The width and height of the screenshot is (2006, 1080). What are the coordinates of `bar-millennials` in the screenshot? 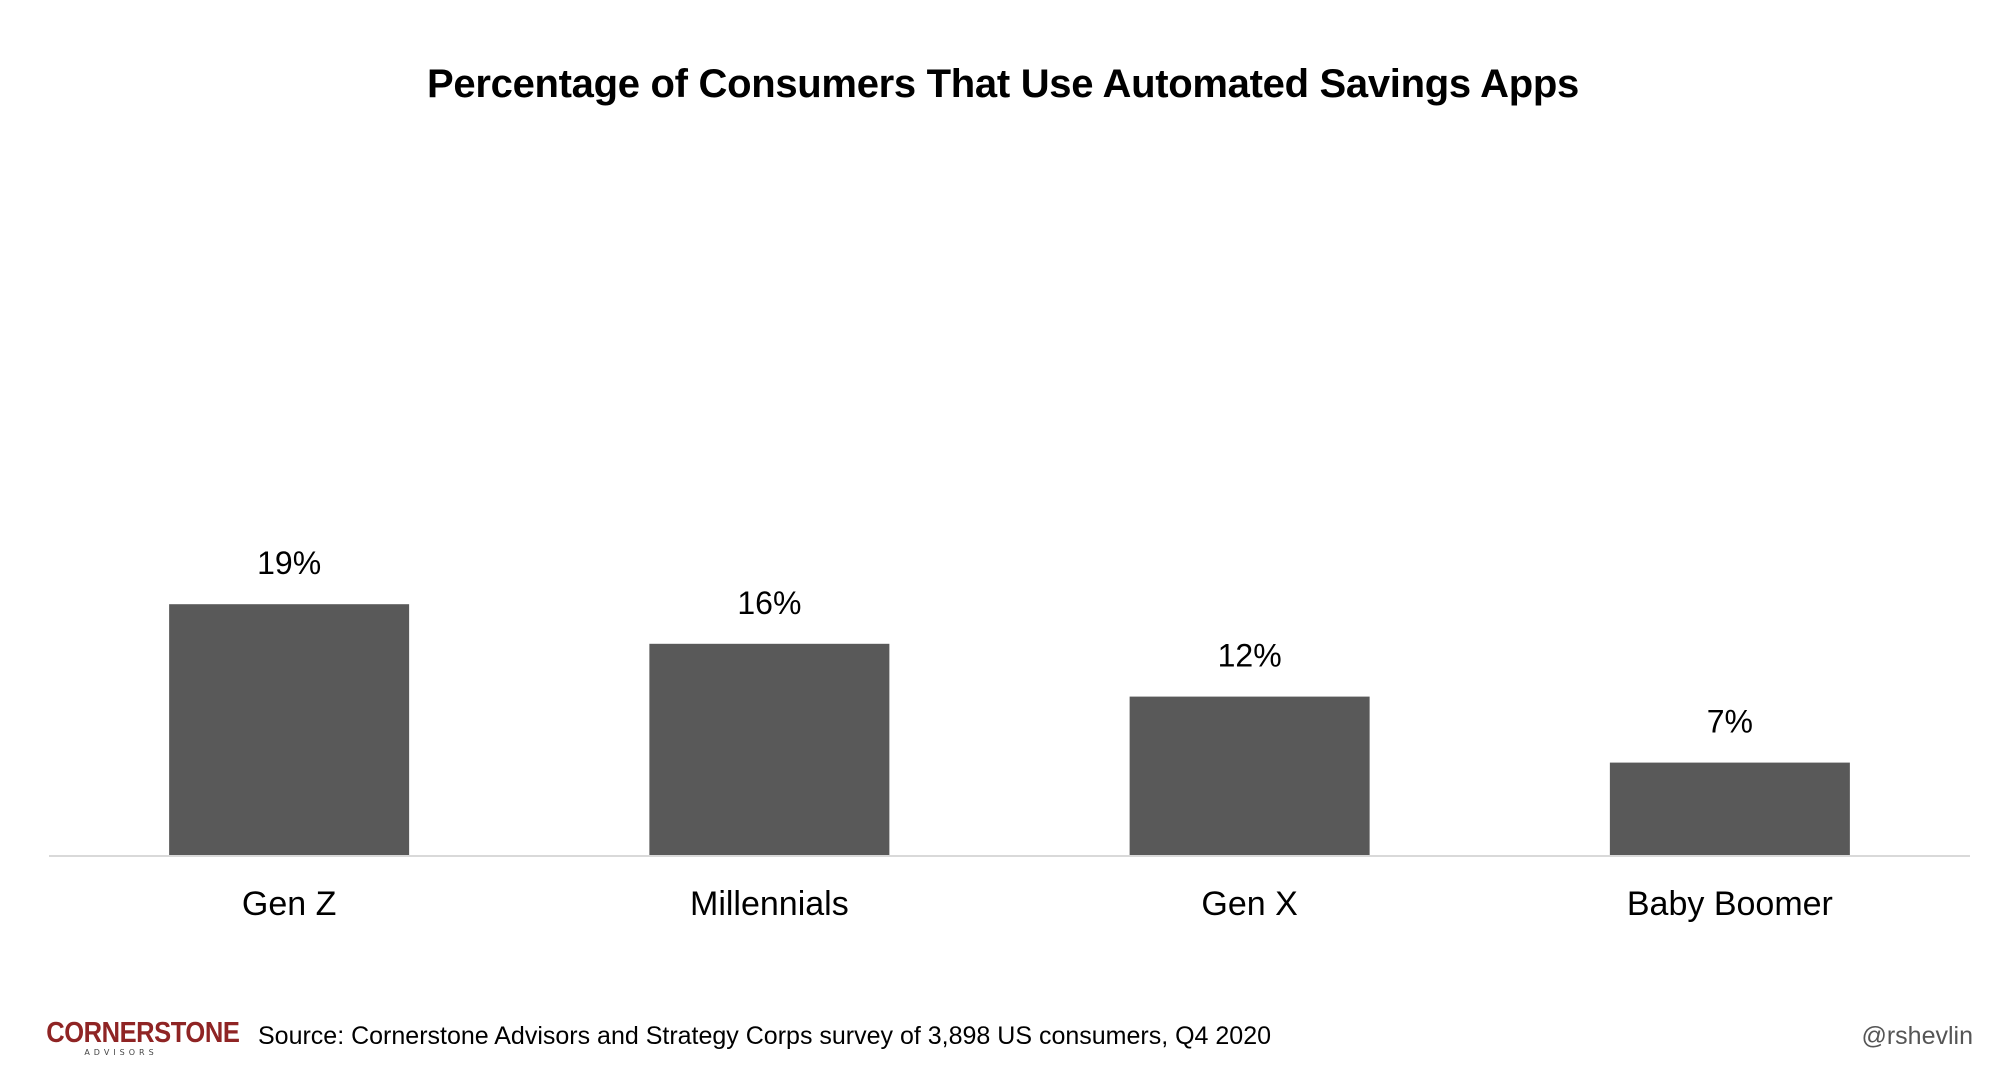 It's located at (769, 749).